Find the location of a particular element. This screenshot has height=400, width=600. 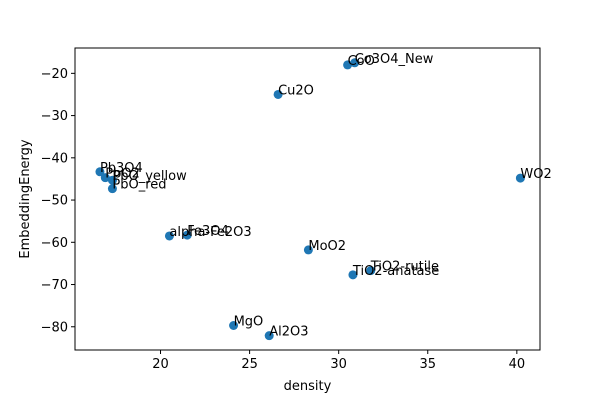

x-tick-label: 30 is located at coordinates (338, 364).